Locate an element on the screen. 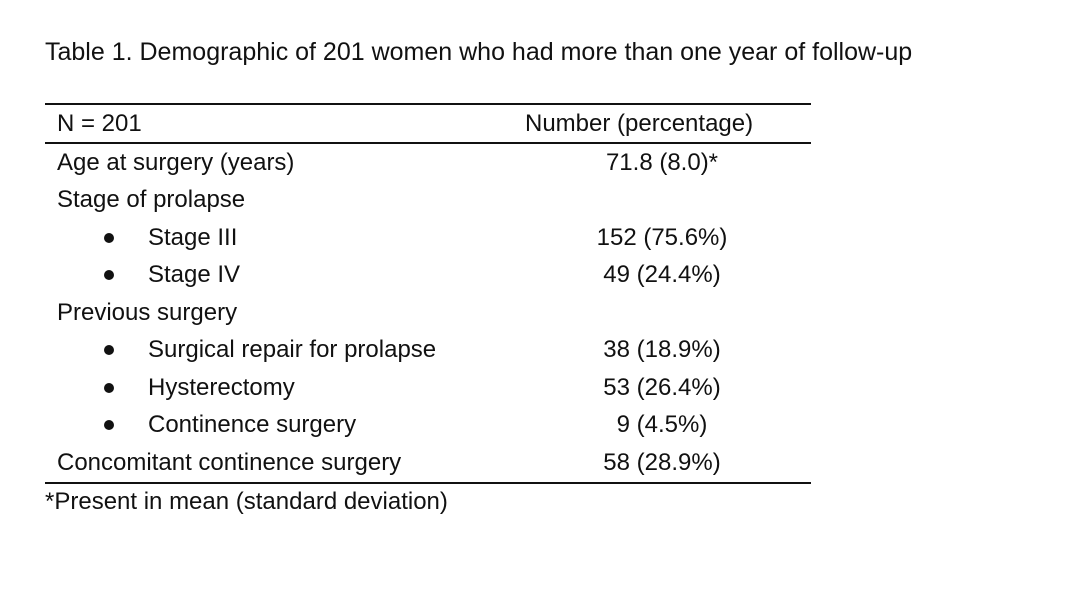 The height and width of the screenshot is (613, 1080). row-label: Surgical repair for prolapse is located at coordinates (292, 350).